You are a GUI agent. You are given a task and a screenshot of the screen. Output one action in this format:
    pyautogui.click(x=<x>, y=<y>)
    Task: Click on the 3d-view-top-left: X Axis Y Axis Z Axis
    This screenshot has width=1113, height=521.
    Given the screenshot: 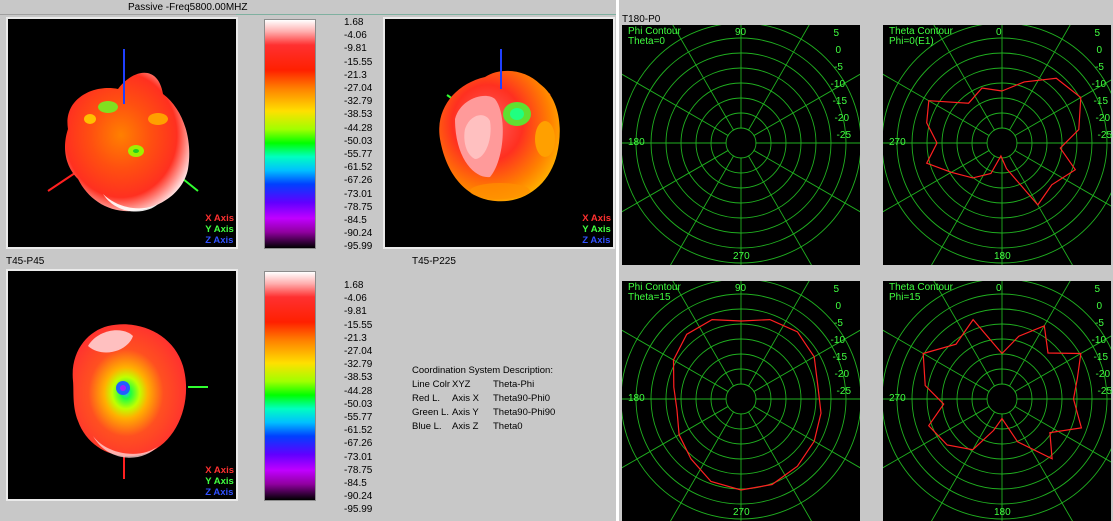 What is the action you would take?
    pyautogui.click(x=122, y=133)
    